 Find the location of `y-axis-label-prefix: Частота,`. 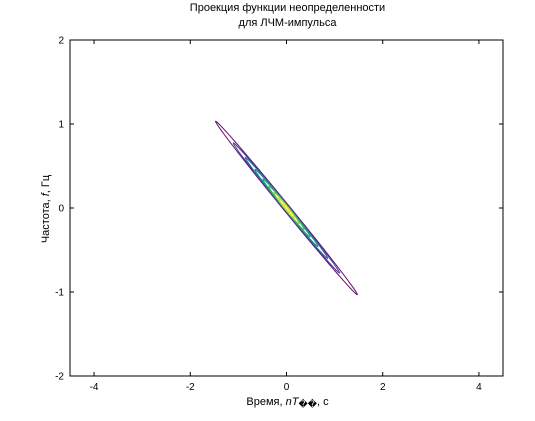

y-axis-label-prefix: Частота, is located at coordinates (46, 220).